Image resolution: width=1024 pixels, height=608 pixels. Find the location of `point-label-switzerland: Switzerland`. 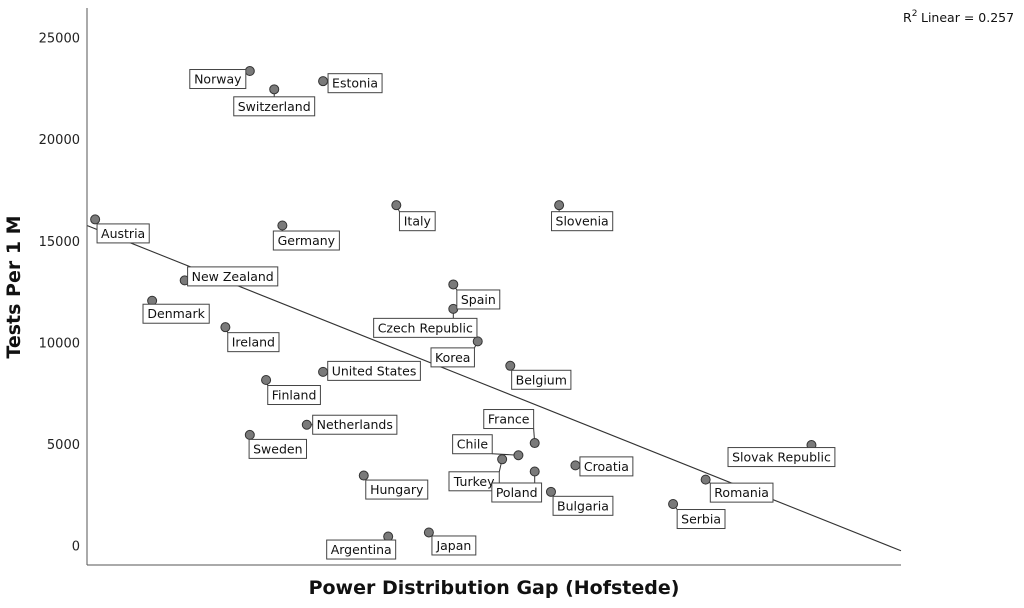

point-label-switzerland: Switzerland is located at coordinates (274, 106).